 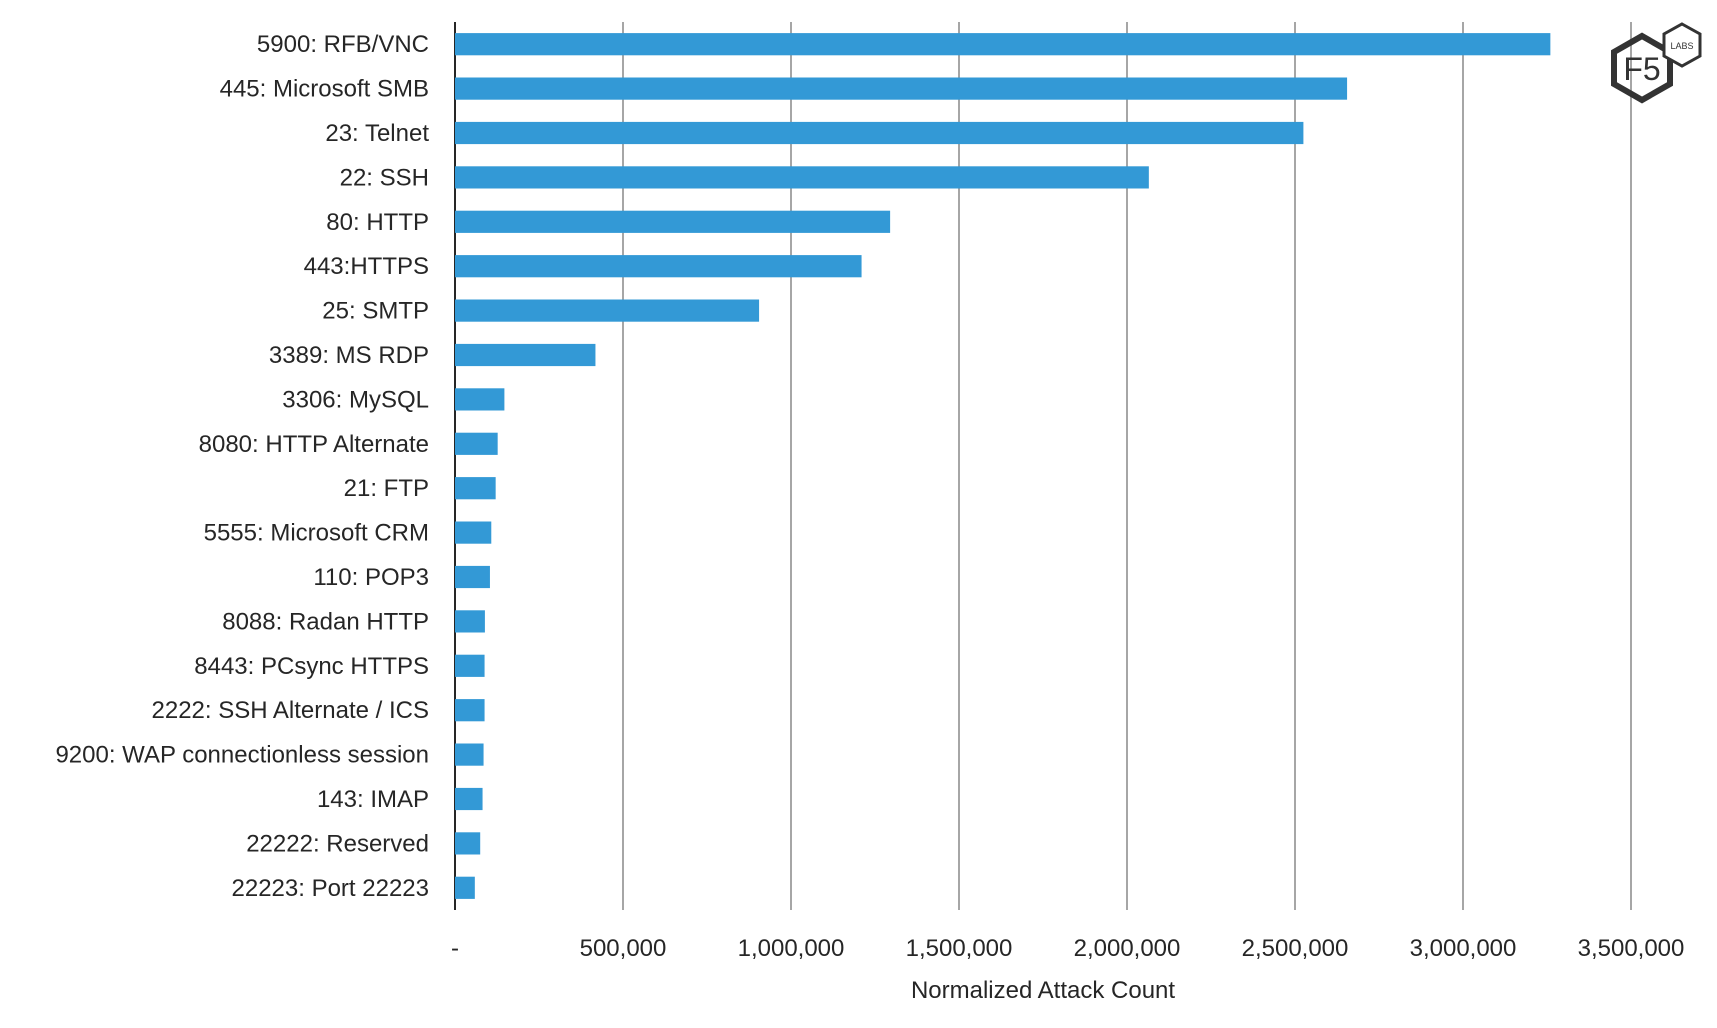 What do you see at coordinates (375, 311) in the screenshot?
I see `category-label: 25: SMTP` at bounding box center [375, 311].